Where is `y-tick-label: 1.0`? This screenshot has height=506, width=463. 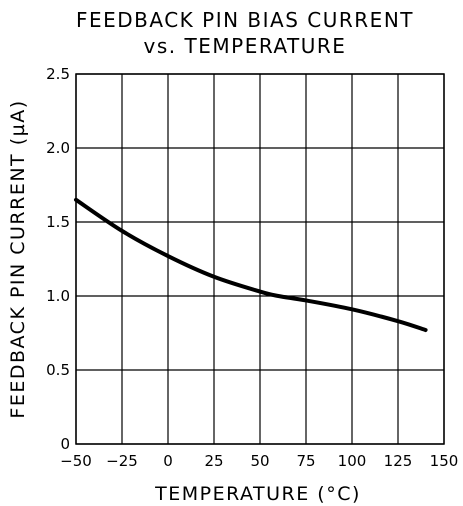
y-tick-label: 1.0 is located at coordinates (58, 296).